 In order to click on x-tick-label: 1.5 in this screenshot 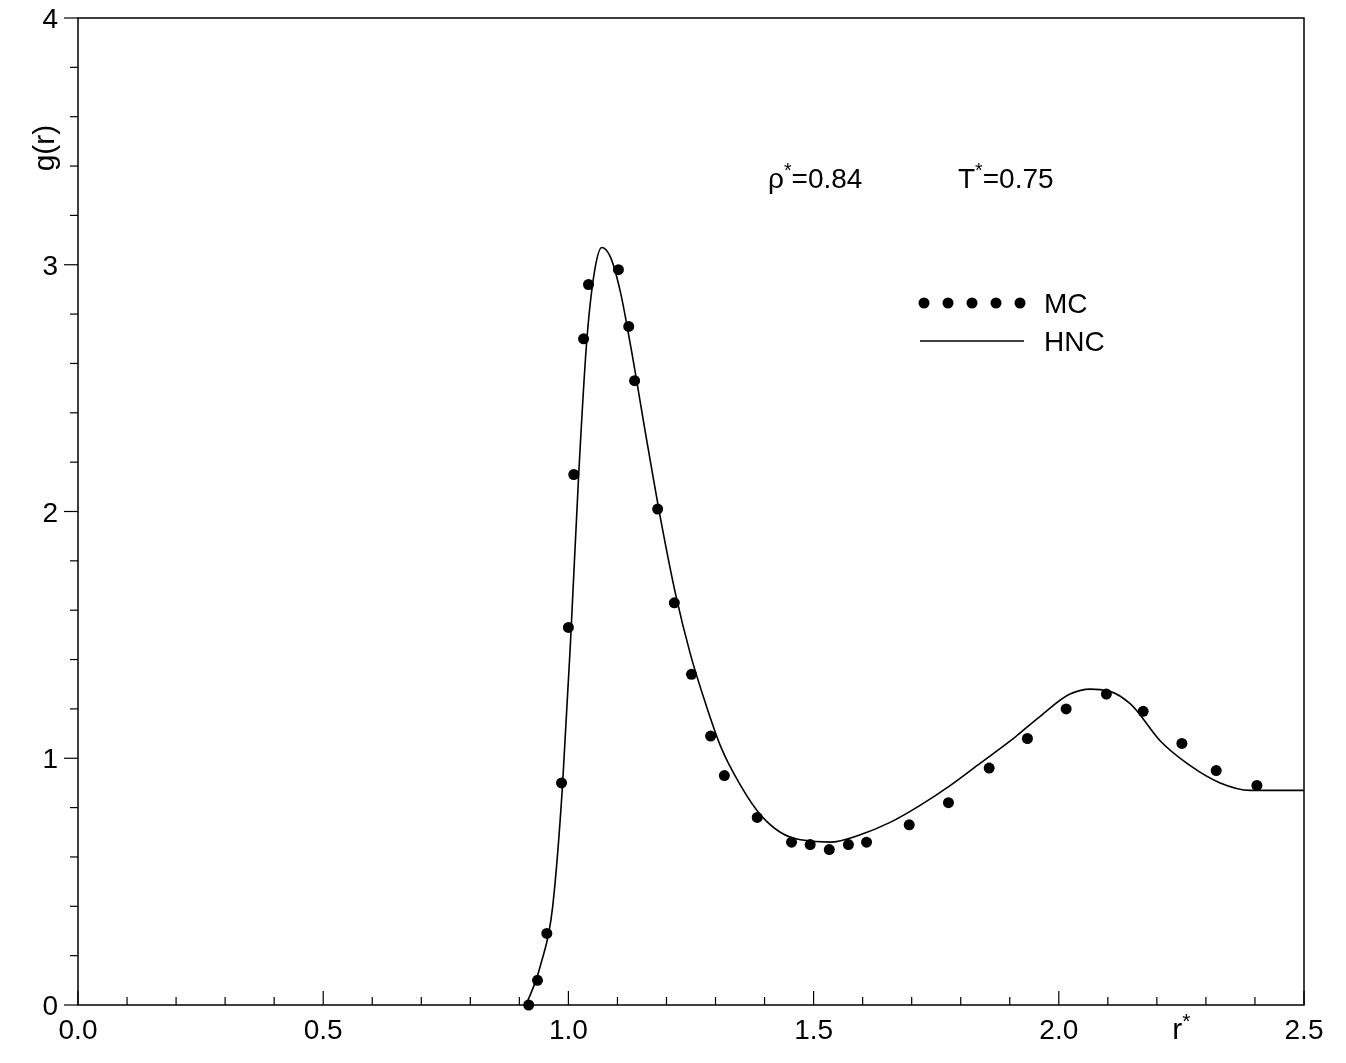, I will do `click(814, 1029)`.